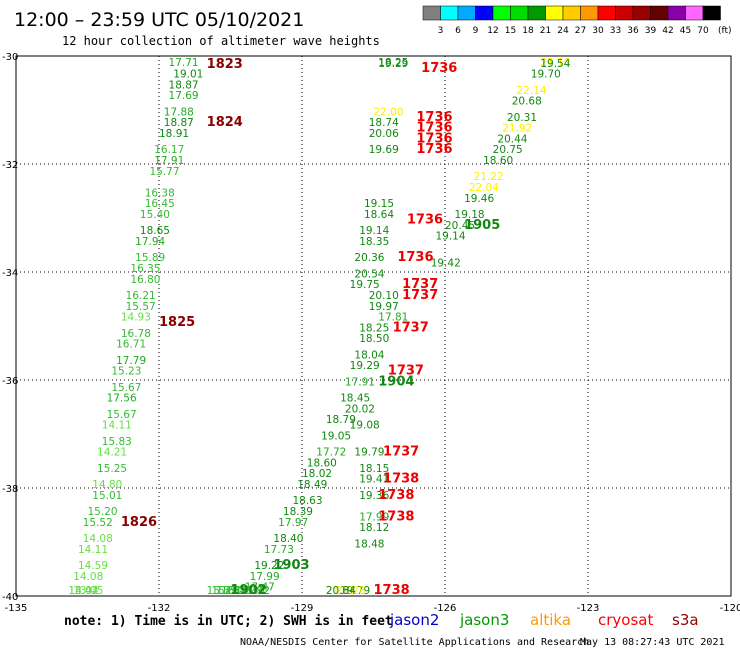 The width and height of the screenshot is (740, 650). I want to click on wave-height-label: 18.91, so click(174, 134).